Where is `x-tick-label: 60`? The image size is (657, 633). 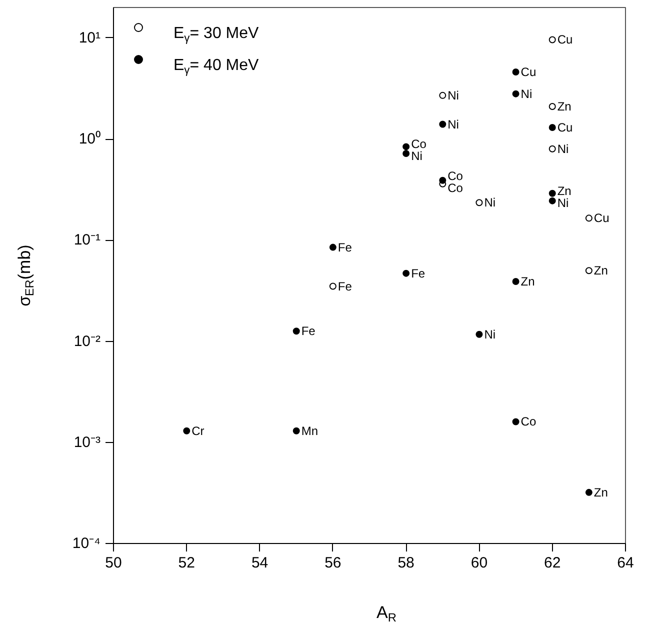
x-tick-label: 60 is located at coordinates (479, 563).